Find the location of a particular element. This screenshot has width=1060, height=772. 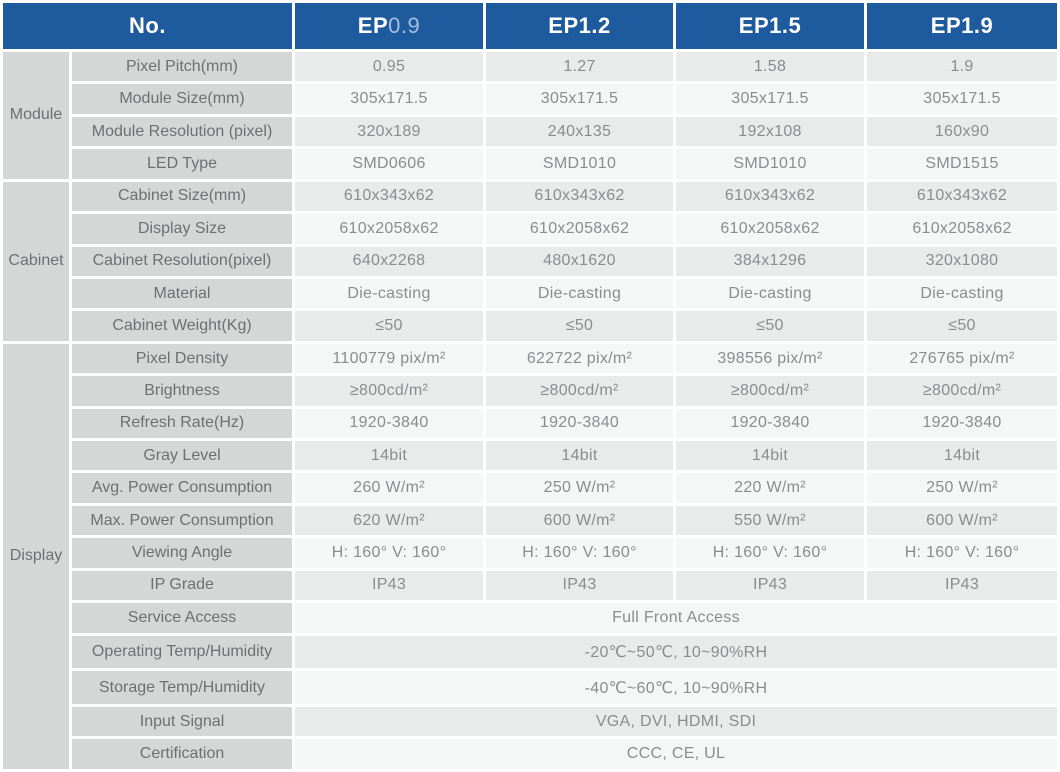

row-label: Certification is located at coordinates (182, 754).